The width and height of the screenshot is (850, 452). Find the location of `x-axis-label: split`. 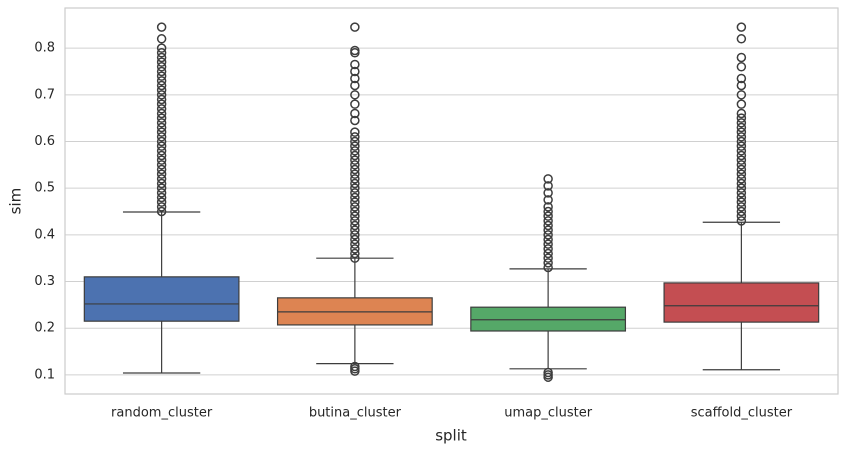

x-axis-label: split is located at coordinates (451, 436).